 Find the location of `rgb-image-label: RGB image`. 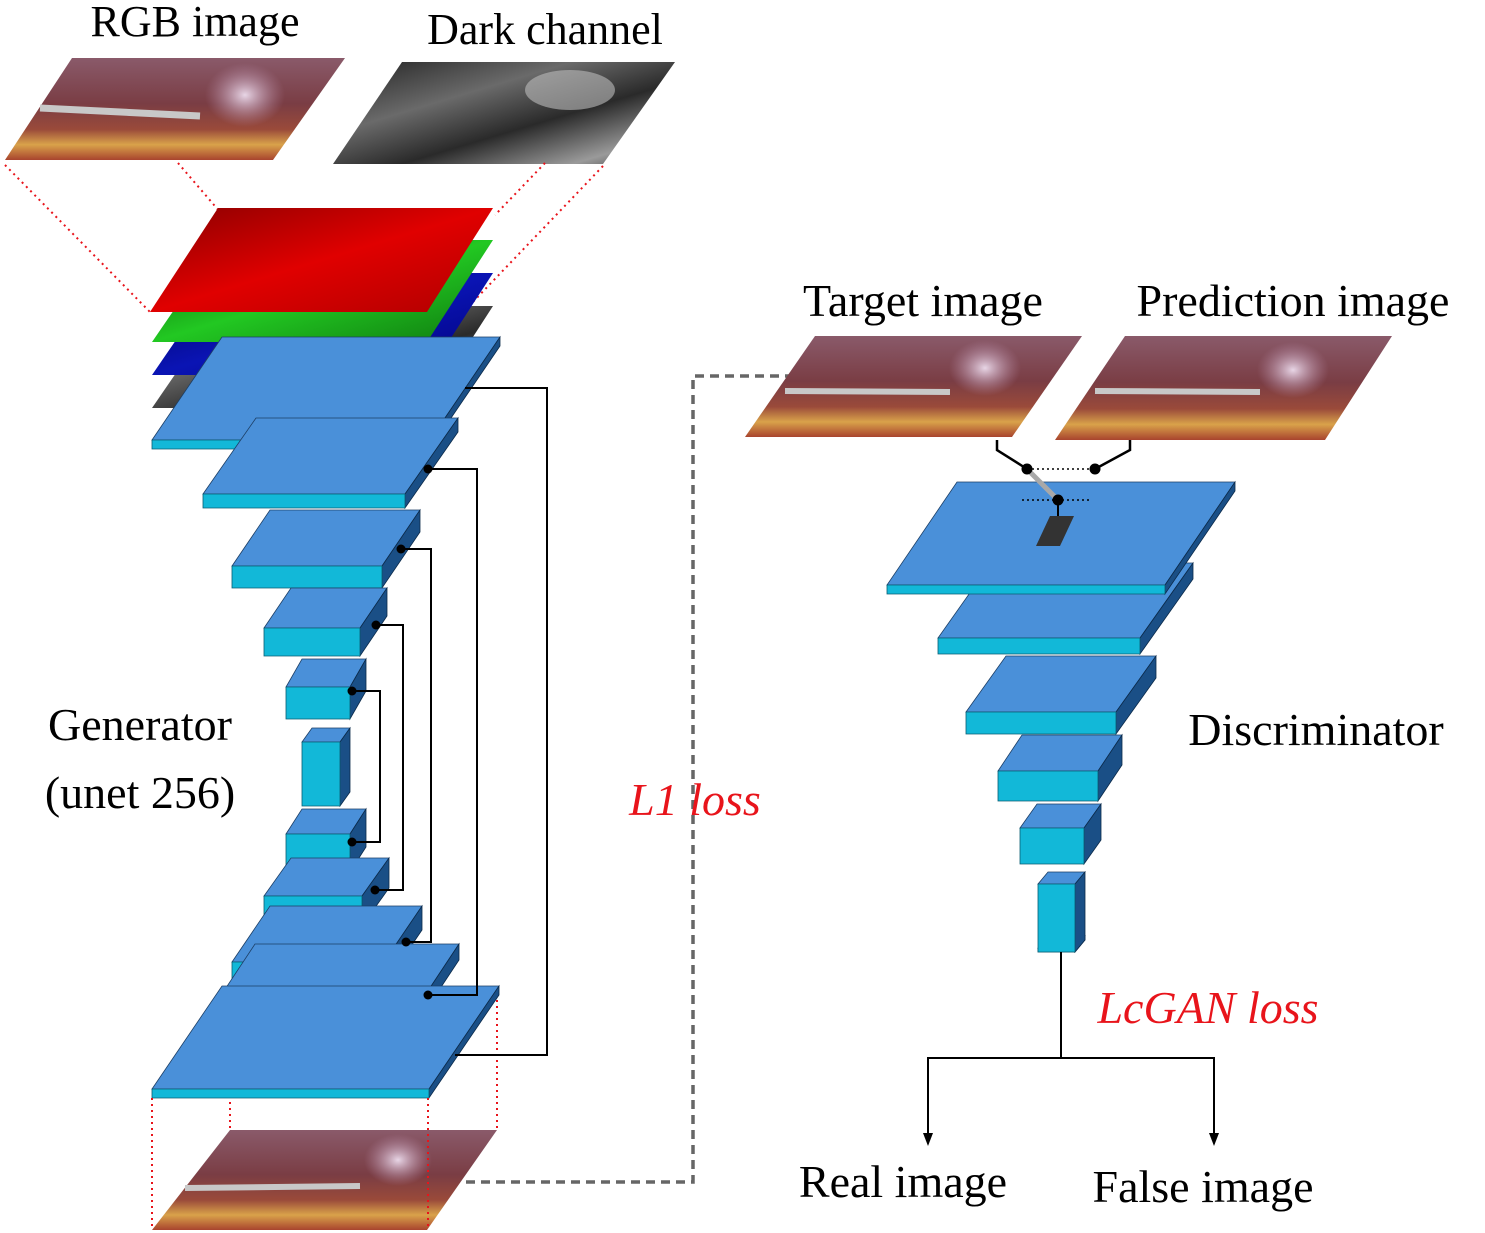

rgb-image-label: RGB image is located at coordinates (195, 23).